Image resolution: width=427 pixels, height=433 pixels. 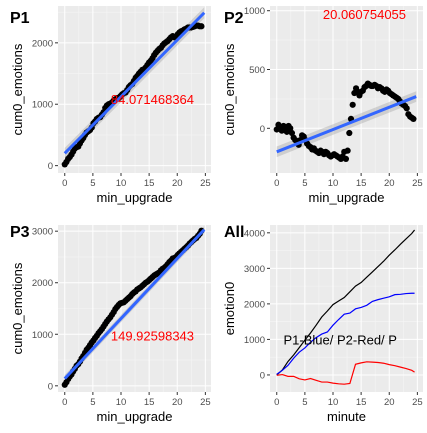 I want to click on annotation-text: 84.071468364, so click(x=152, y=99).